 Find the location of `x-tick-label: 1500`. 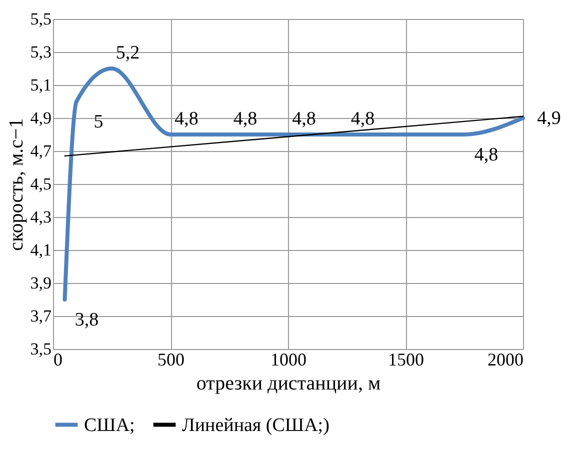

x-tick-label: 1500 is located at coordinates (406, 360).